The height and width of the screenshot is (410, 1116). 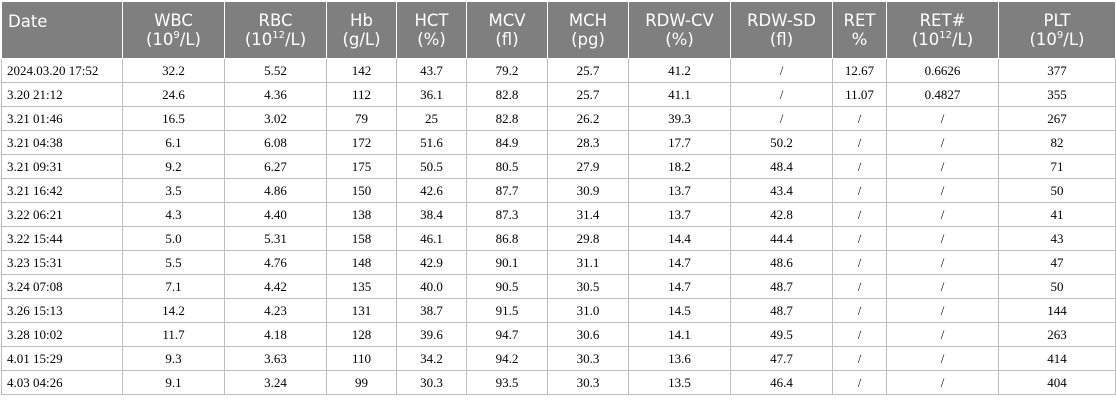 What do you see at coordinates (507, 262) in the screenshot?
I see `cell-mcv: 90.1` at bounding box center [507, 262].